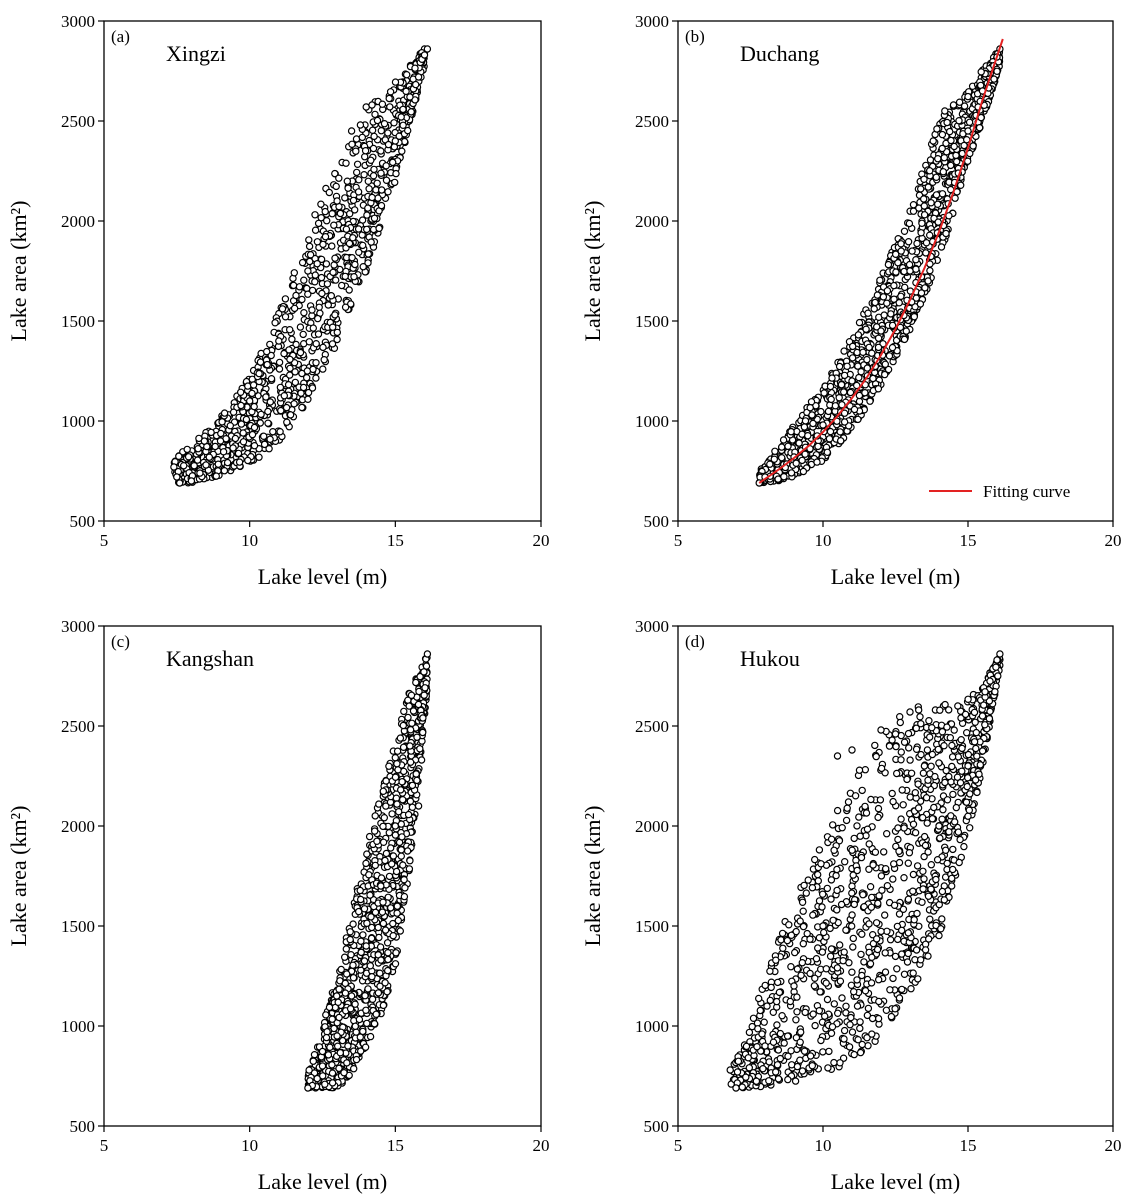 This screenshot has width=1126, height=1198. I want to click on x-tick-label: 20, so click(1113, 540).